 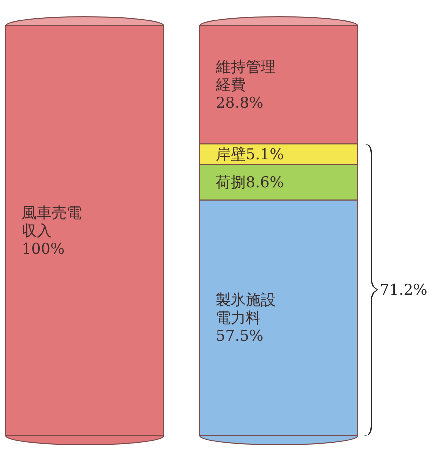 What do you see at coordinates (52, 222) in the screenshot?
I see `series-label: 風車売電収入` at bounding box center [52, 222].